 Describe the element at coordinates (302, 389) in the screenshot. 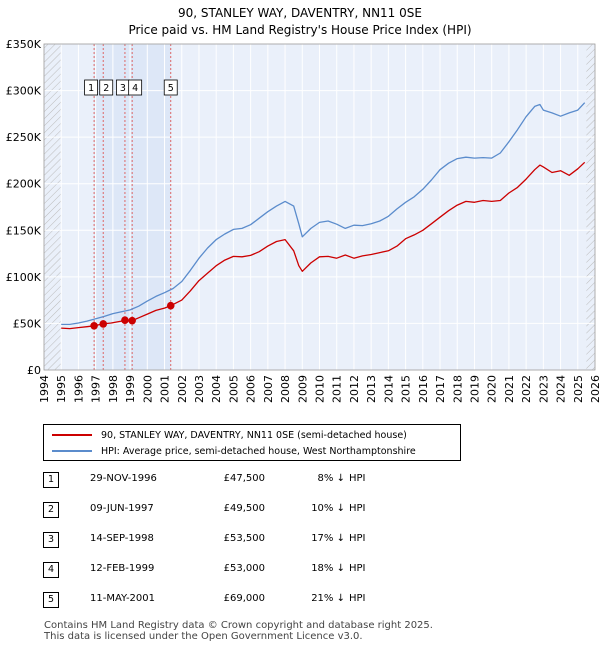

I see `x-tick-label: 2009` at that location.